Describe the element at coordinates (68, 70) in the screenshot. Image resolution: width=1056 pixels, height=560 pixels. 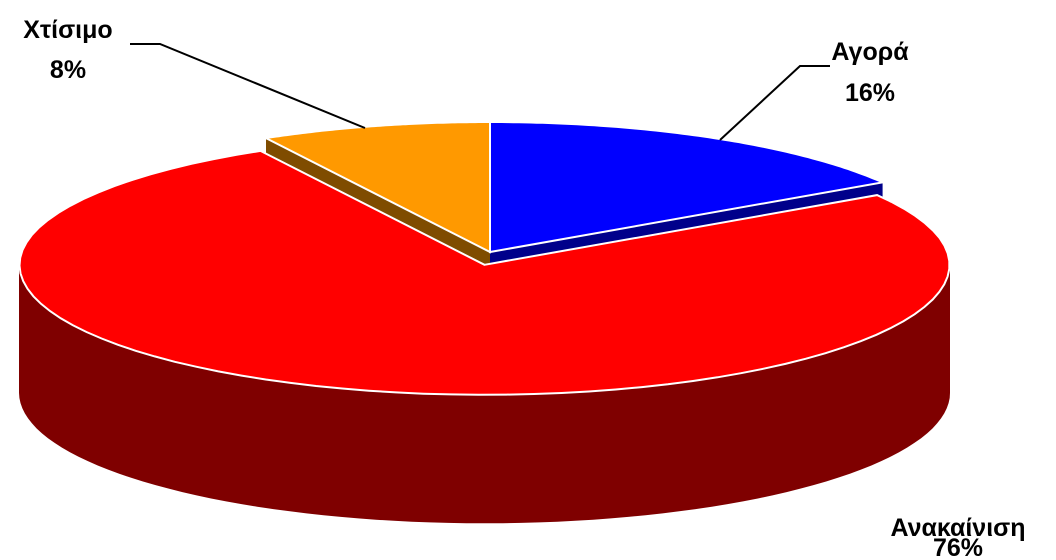
I see `slice-value-label-3: 8%` at that location.